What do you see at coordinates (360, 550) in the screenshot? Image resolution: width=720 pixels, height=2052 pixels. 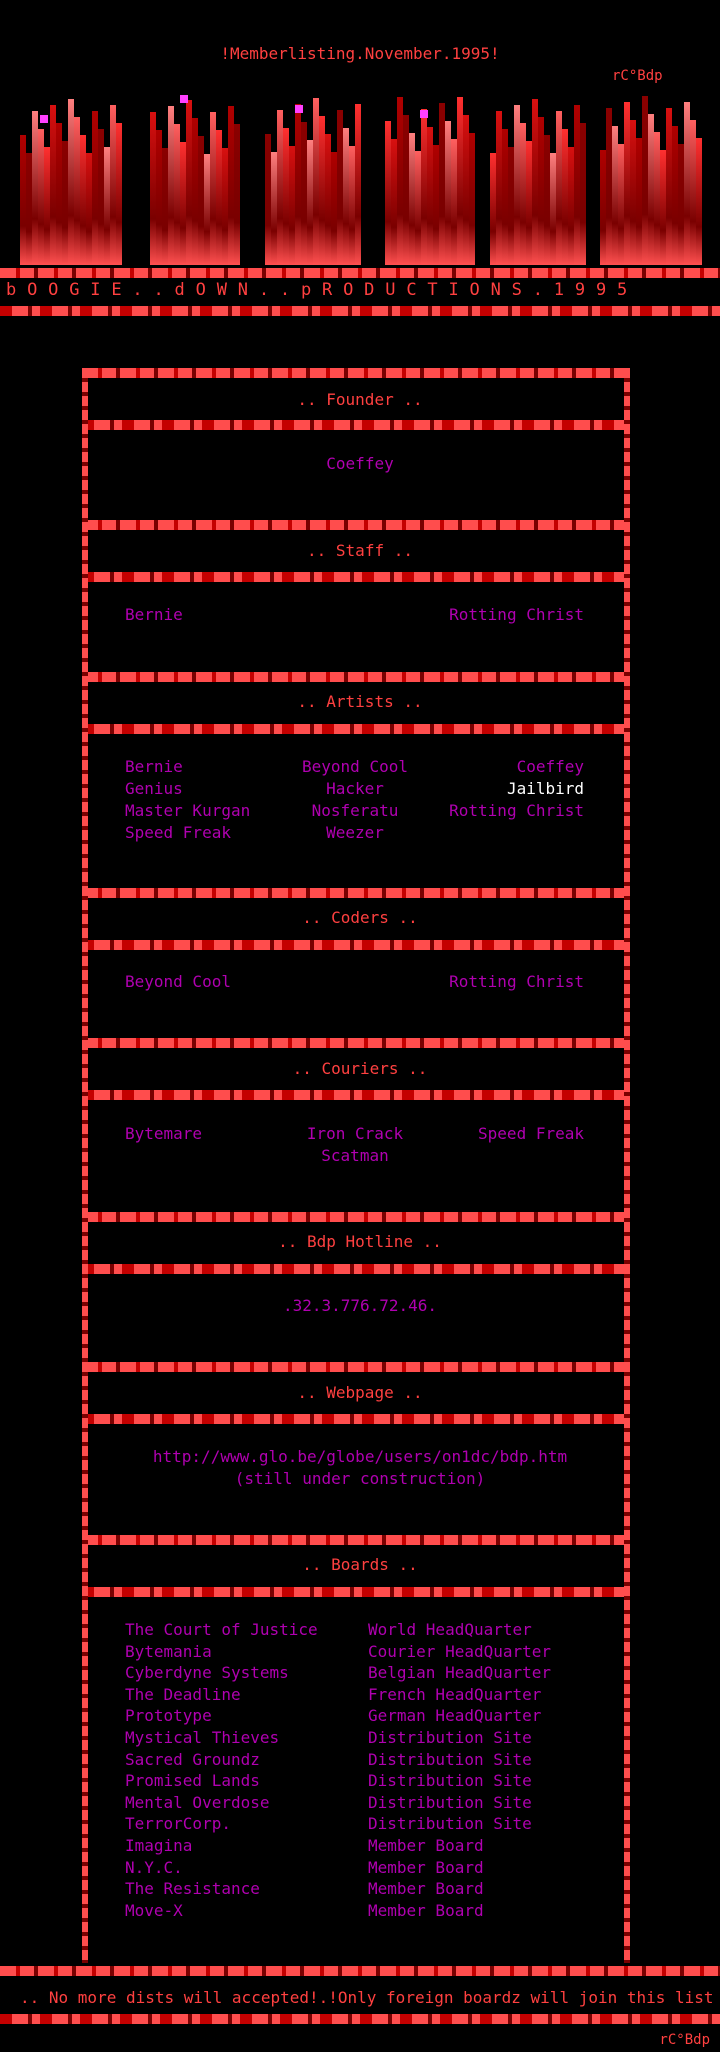 I see `staff-title: .. Staff ..` at bounding box center [360, 550].